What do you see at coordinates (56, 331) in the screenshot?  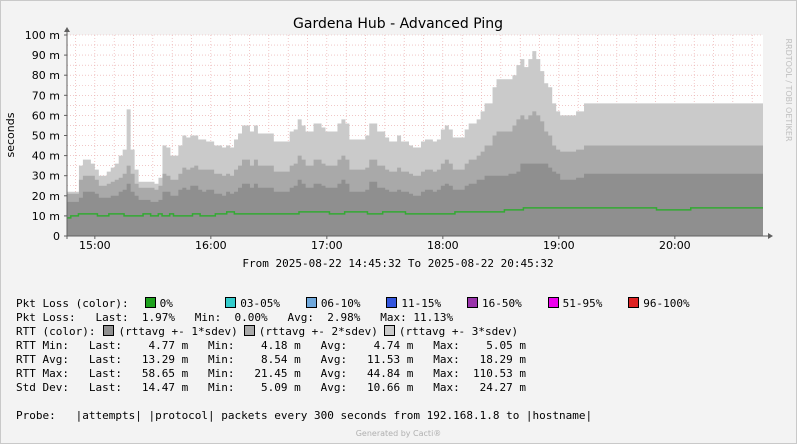 I see `rtt-color-label: RTT (color):` at bounding box center [56, 331].